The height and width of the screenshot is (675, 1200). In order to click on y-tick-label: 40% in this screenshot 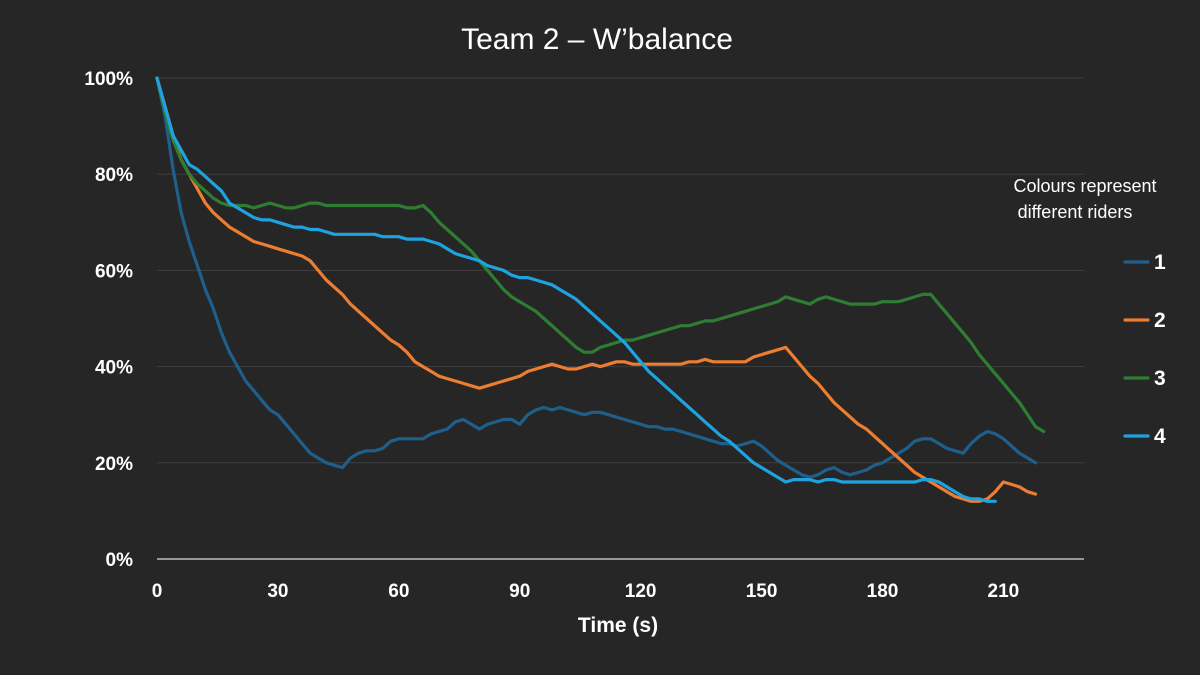, I will do `click(114, 368)`.